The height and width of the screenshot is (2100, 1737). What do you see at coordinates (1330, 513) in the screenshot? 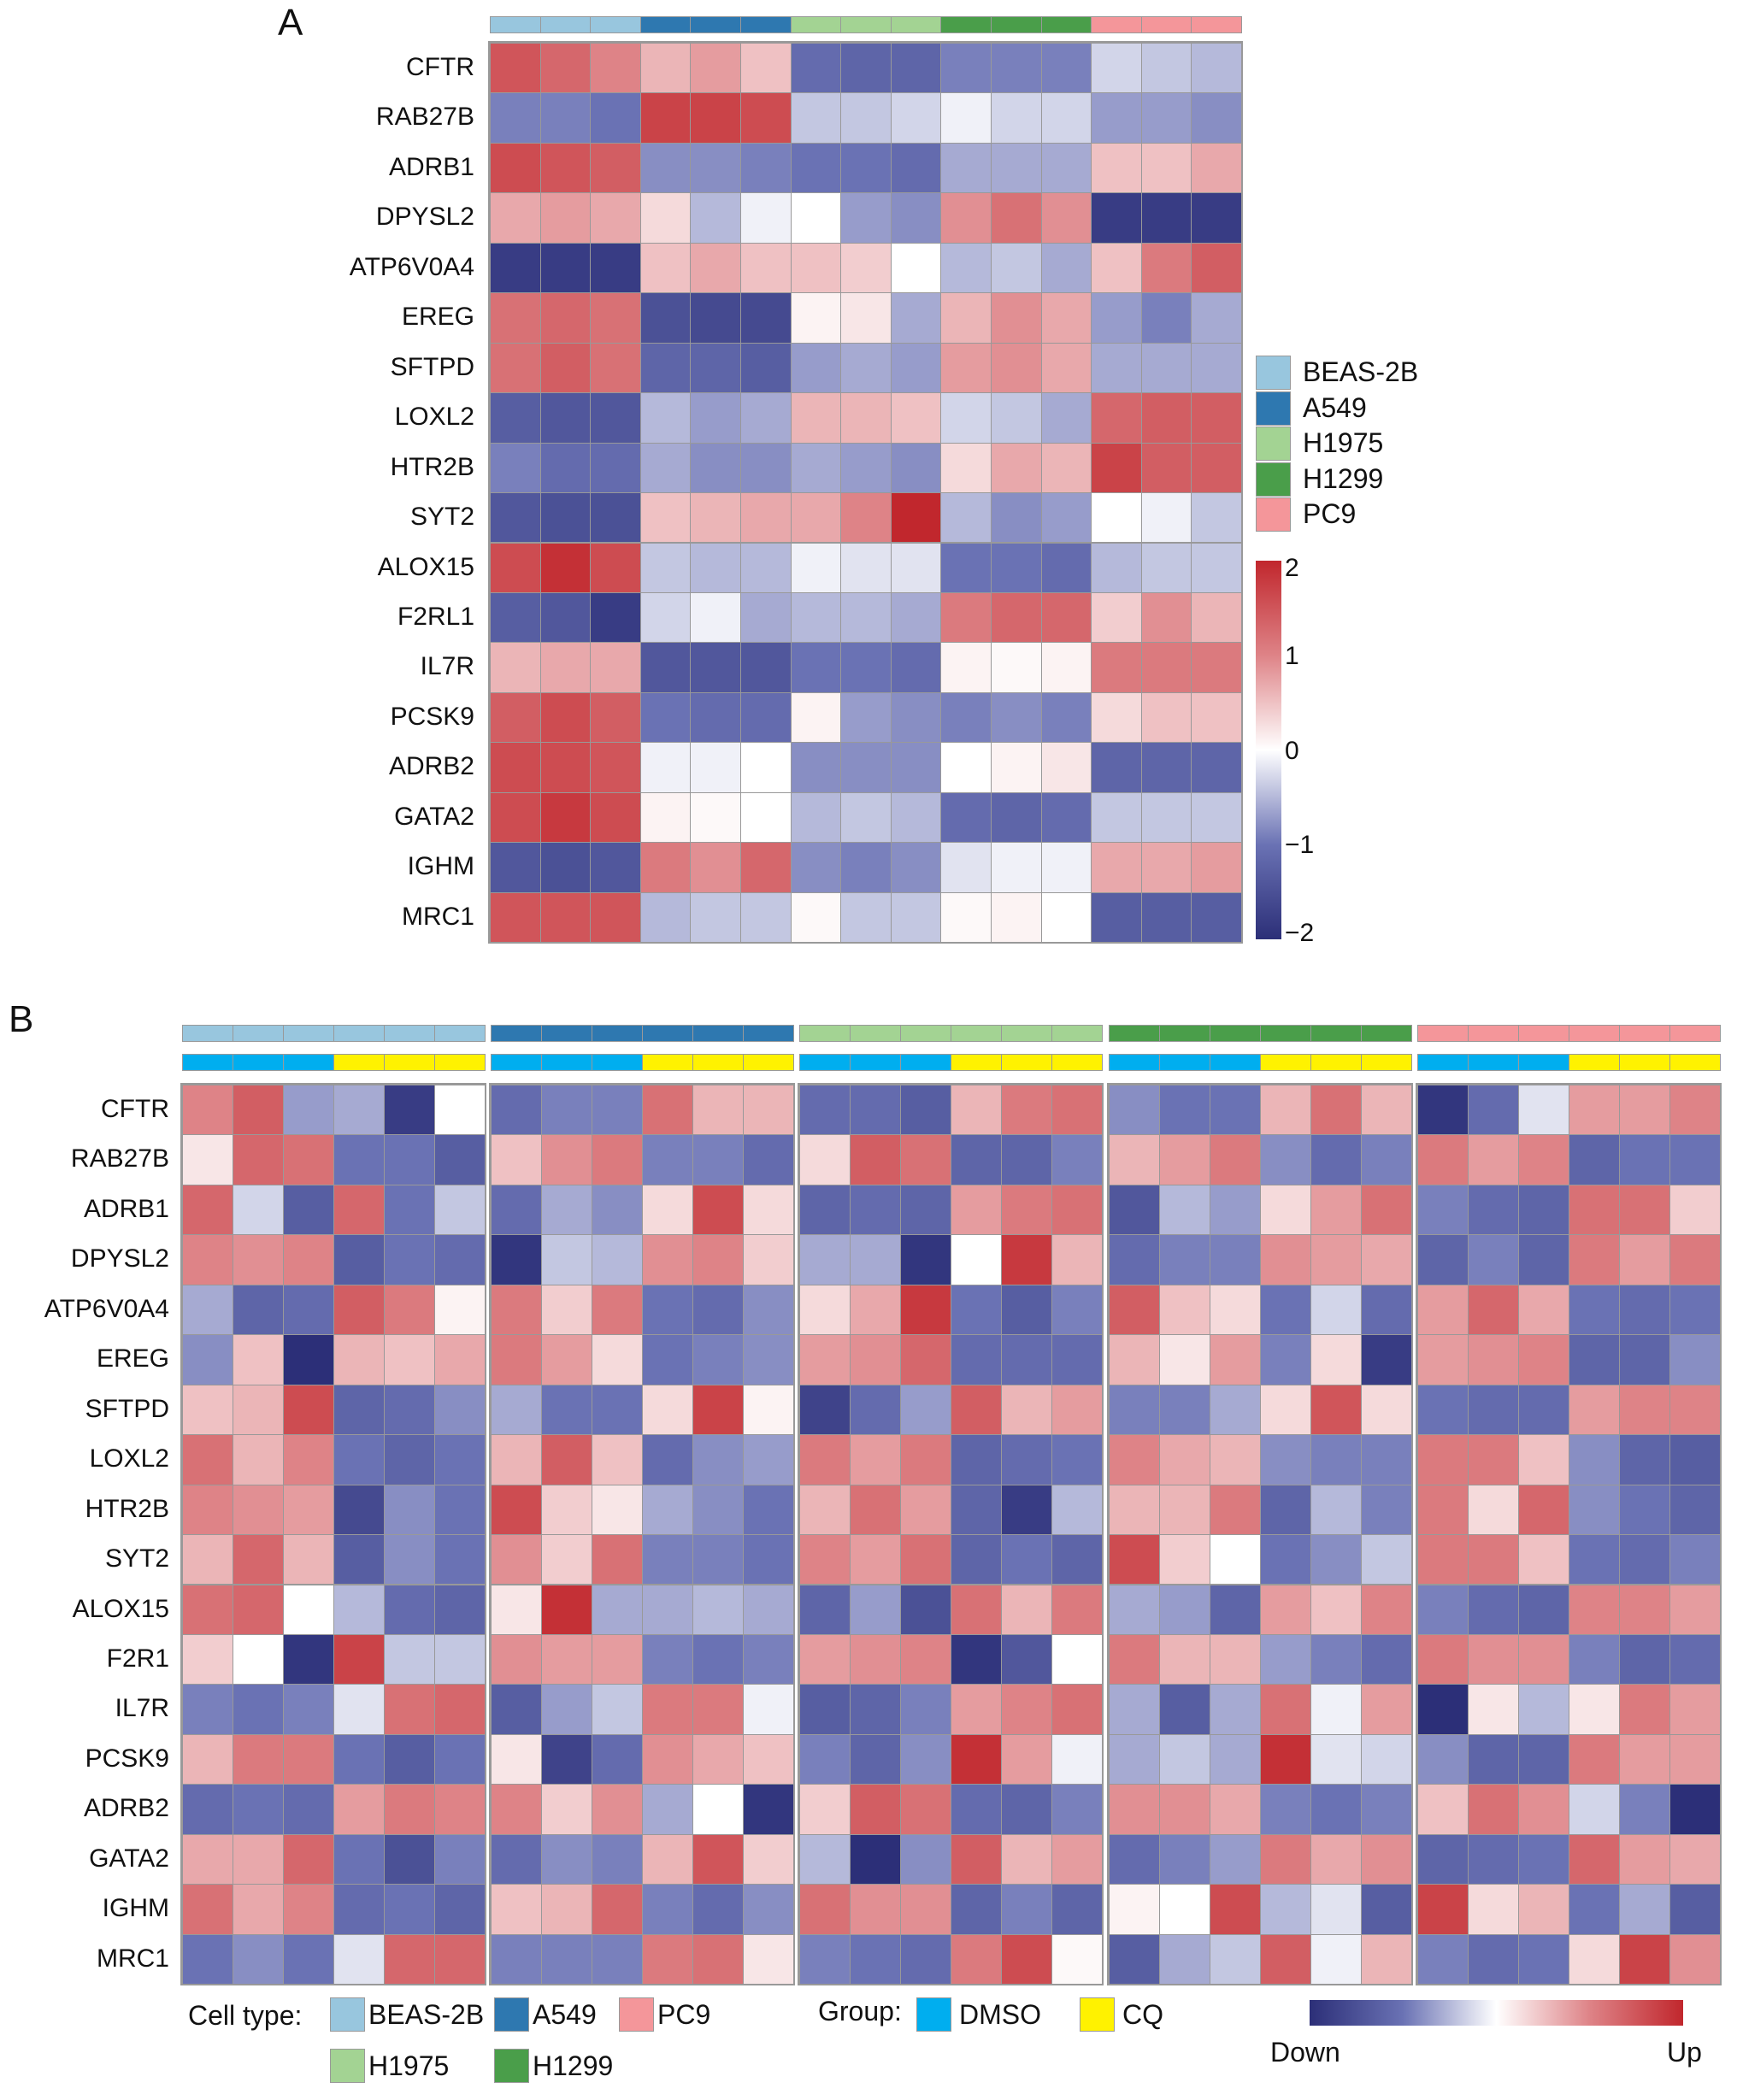
I see `legend-label: PC9` at bounding box center [1330, 513].